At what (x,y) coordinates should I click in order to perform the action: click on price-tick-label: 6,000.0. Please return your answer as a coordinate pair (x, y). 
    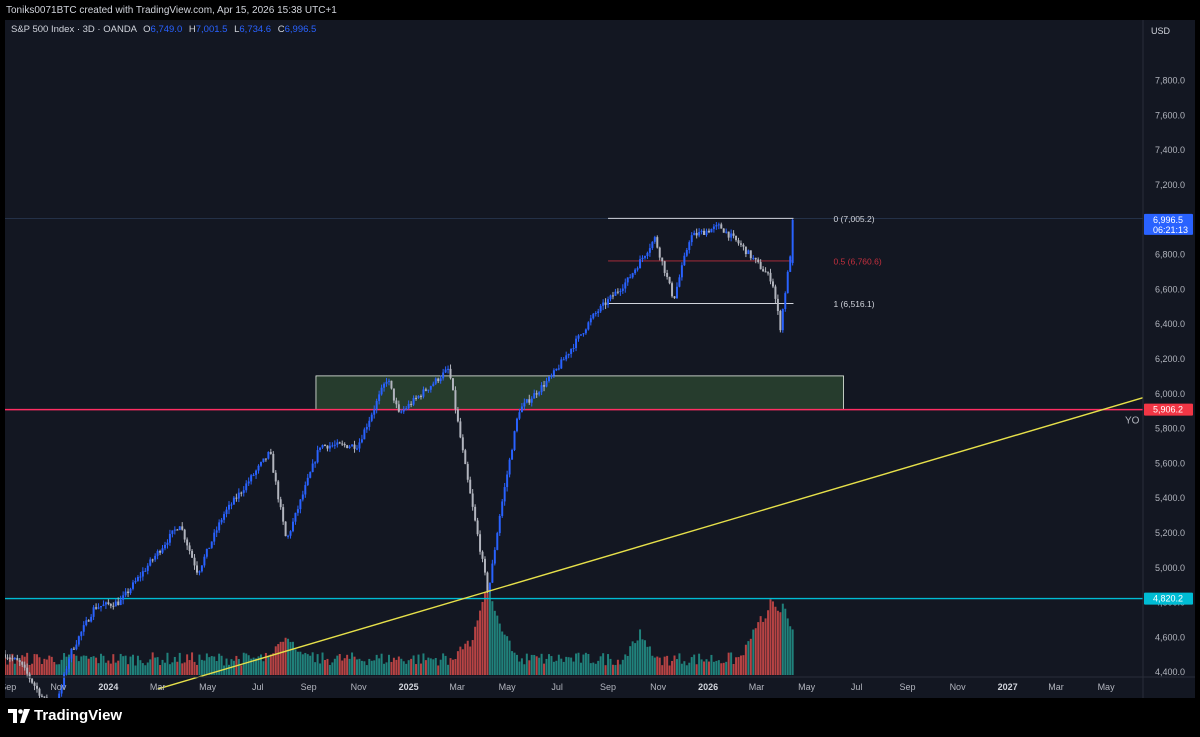
    Looking at the image, I should click on (1170, 394).